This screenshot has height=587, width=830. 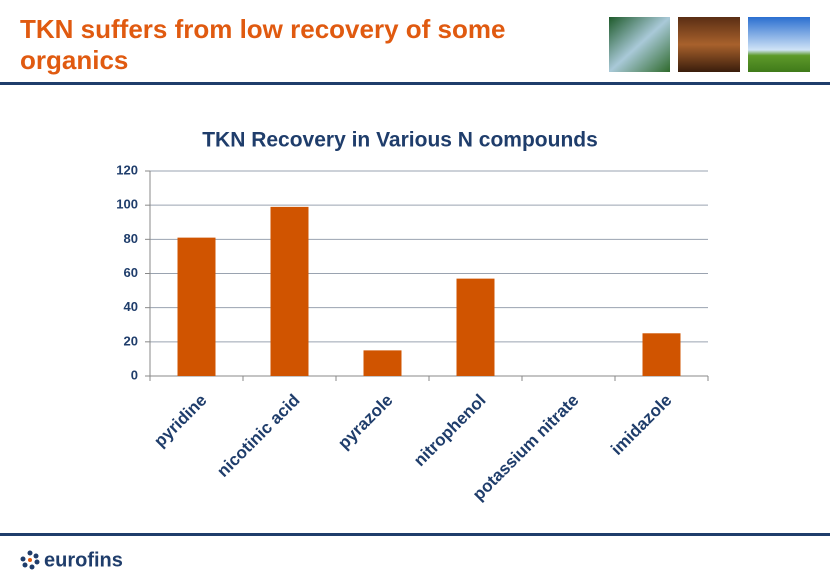 What do you see at coordinates (131, 238) in the screenshot?
I see `y-tick-label: 80` at bounding box center [131, 238].